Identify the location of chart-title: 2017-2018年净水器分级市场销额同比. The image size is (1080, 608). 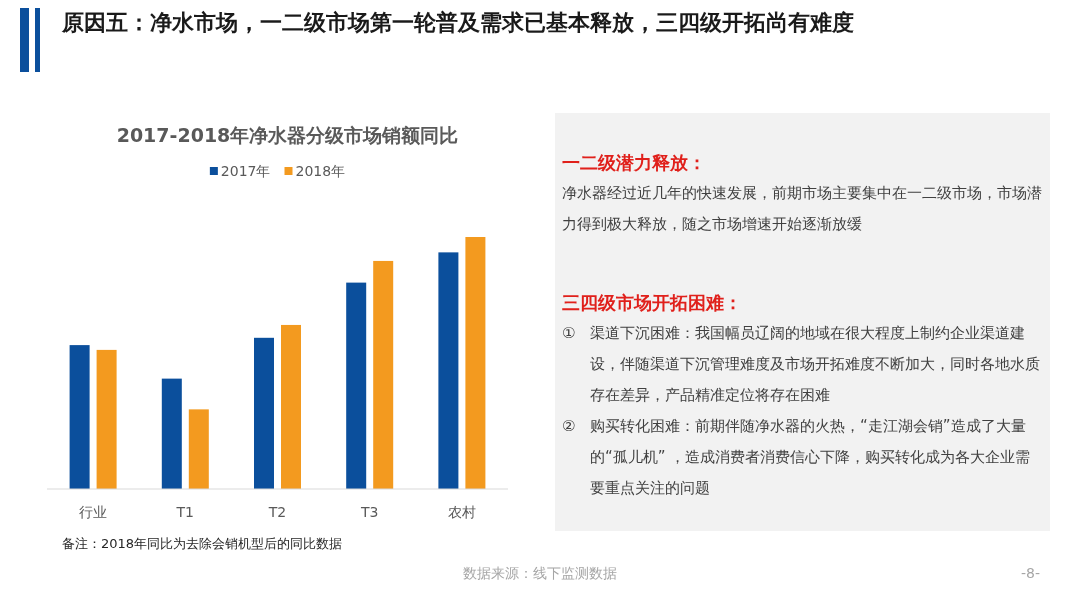
(287, 135).